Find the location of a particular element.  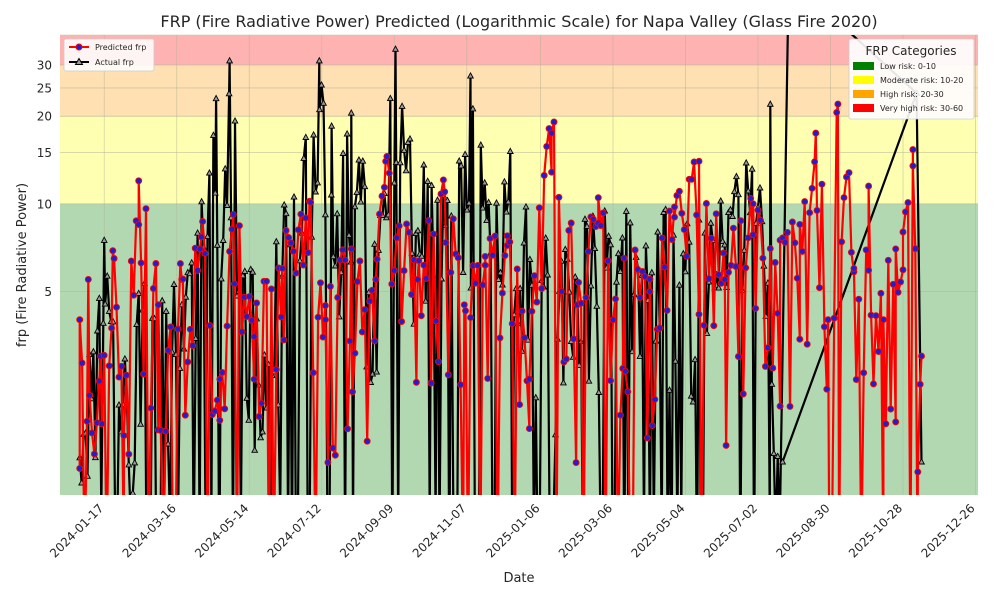

legend-swatch-low is located at coordinates (863, 66).